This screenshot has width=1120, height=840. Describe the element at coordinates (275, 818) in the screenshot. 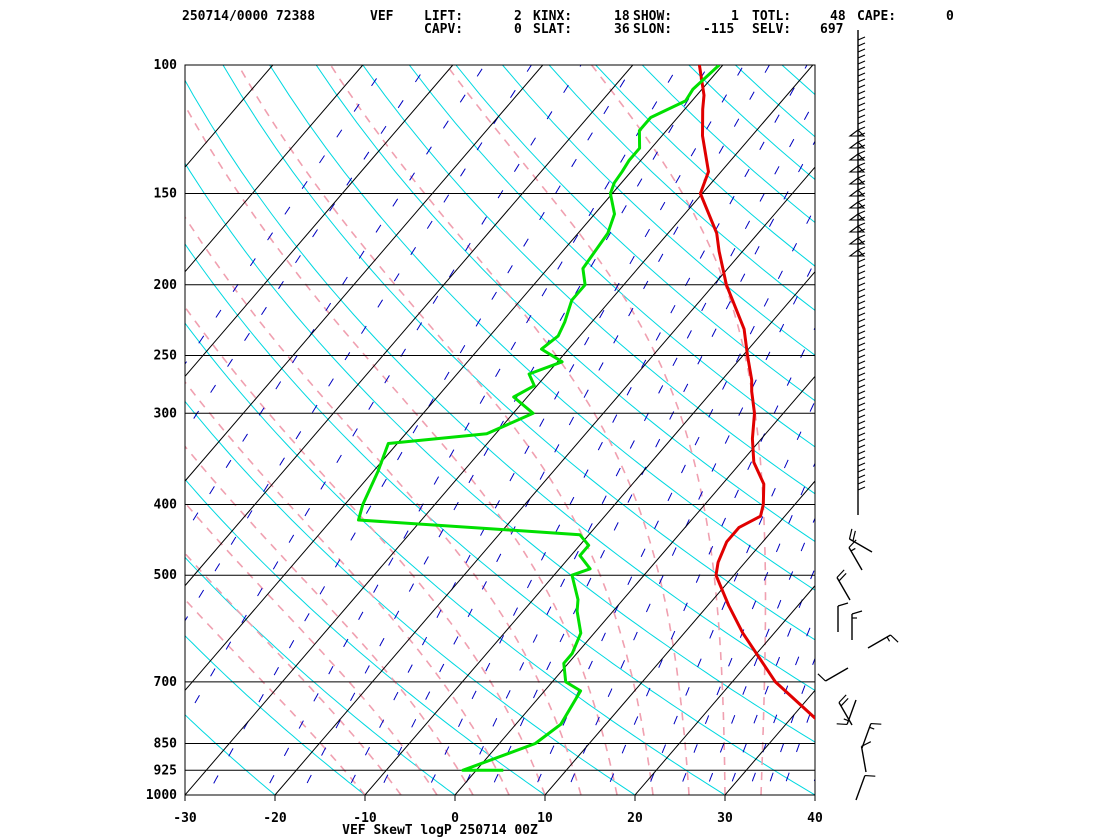

I see `temperature-tick-label: -20` at that location.